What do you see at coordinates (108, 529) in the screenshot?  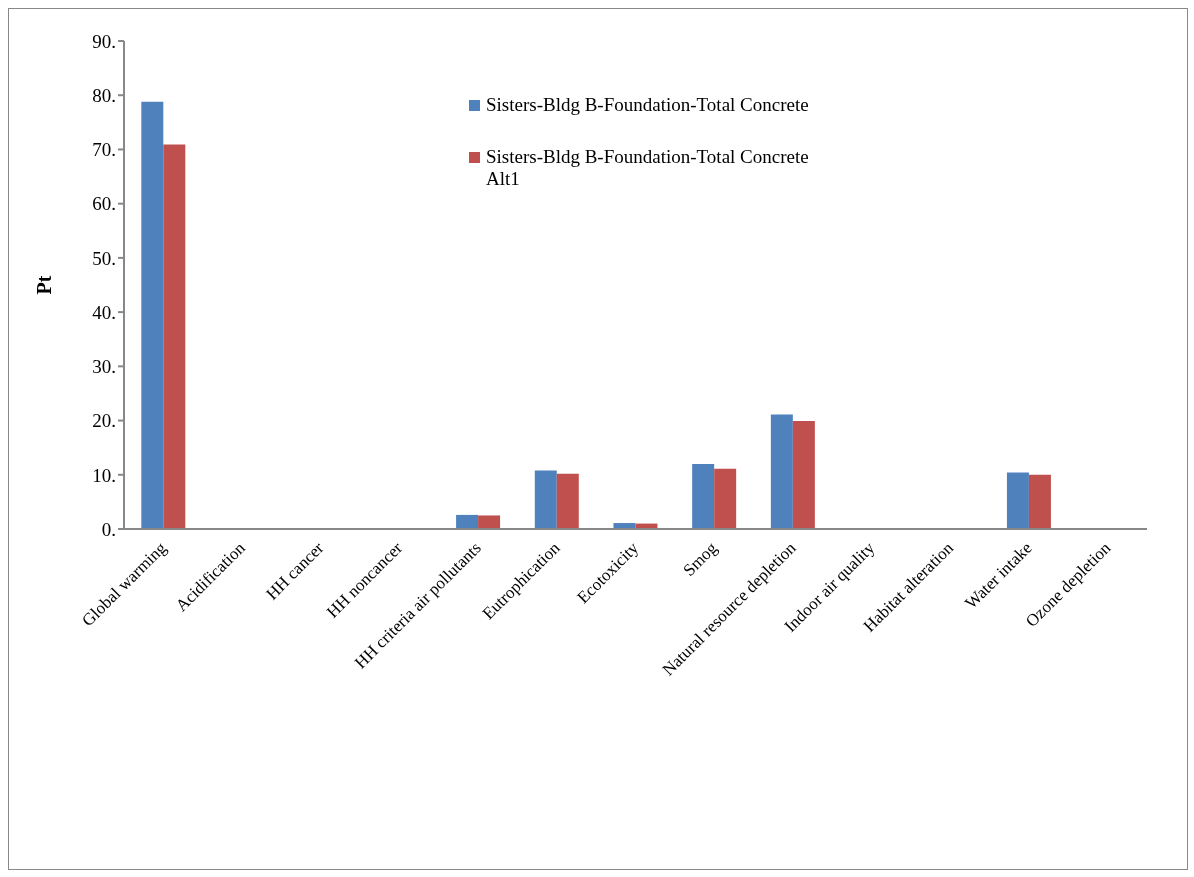 I see `y-tick-label: 0.` at bounding box center [108, 529].